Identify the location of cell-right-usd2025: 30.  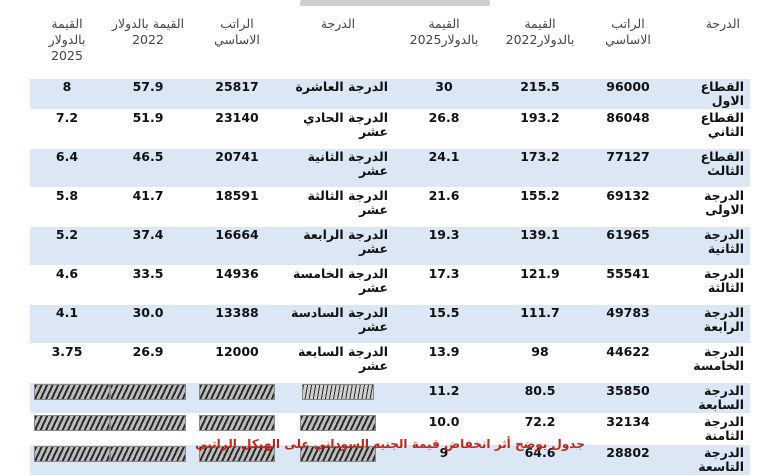
(444, 94).